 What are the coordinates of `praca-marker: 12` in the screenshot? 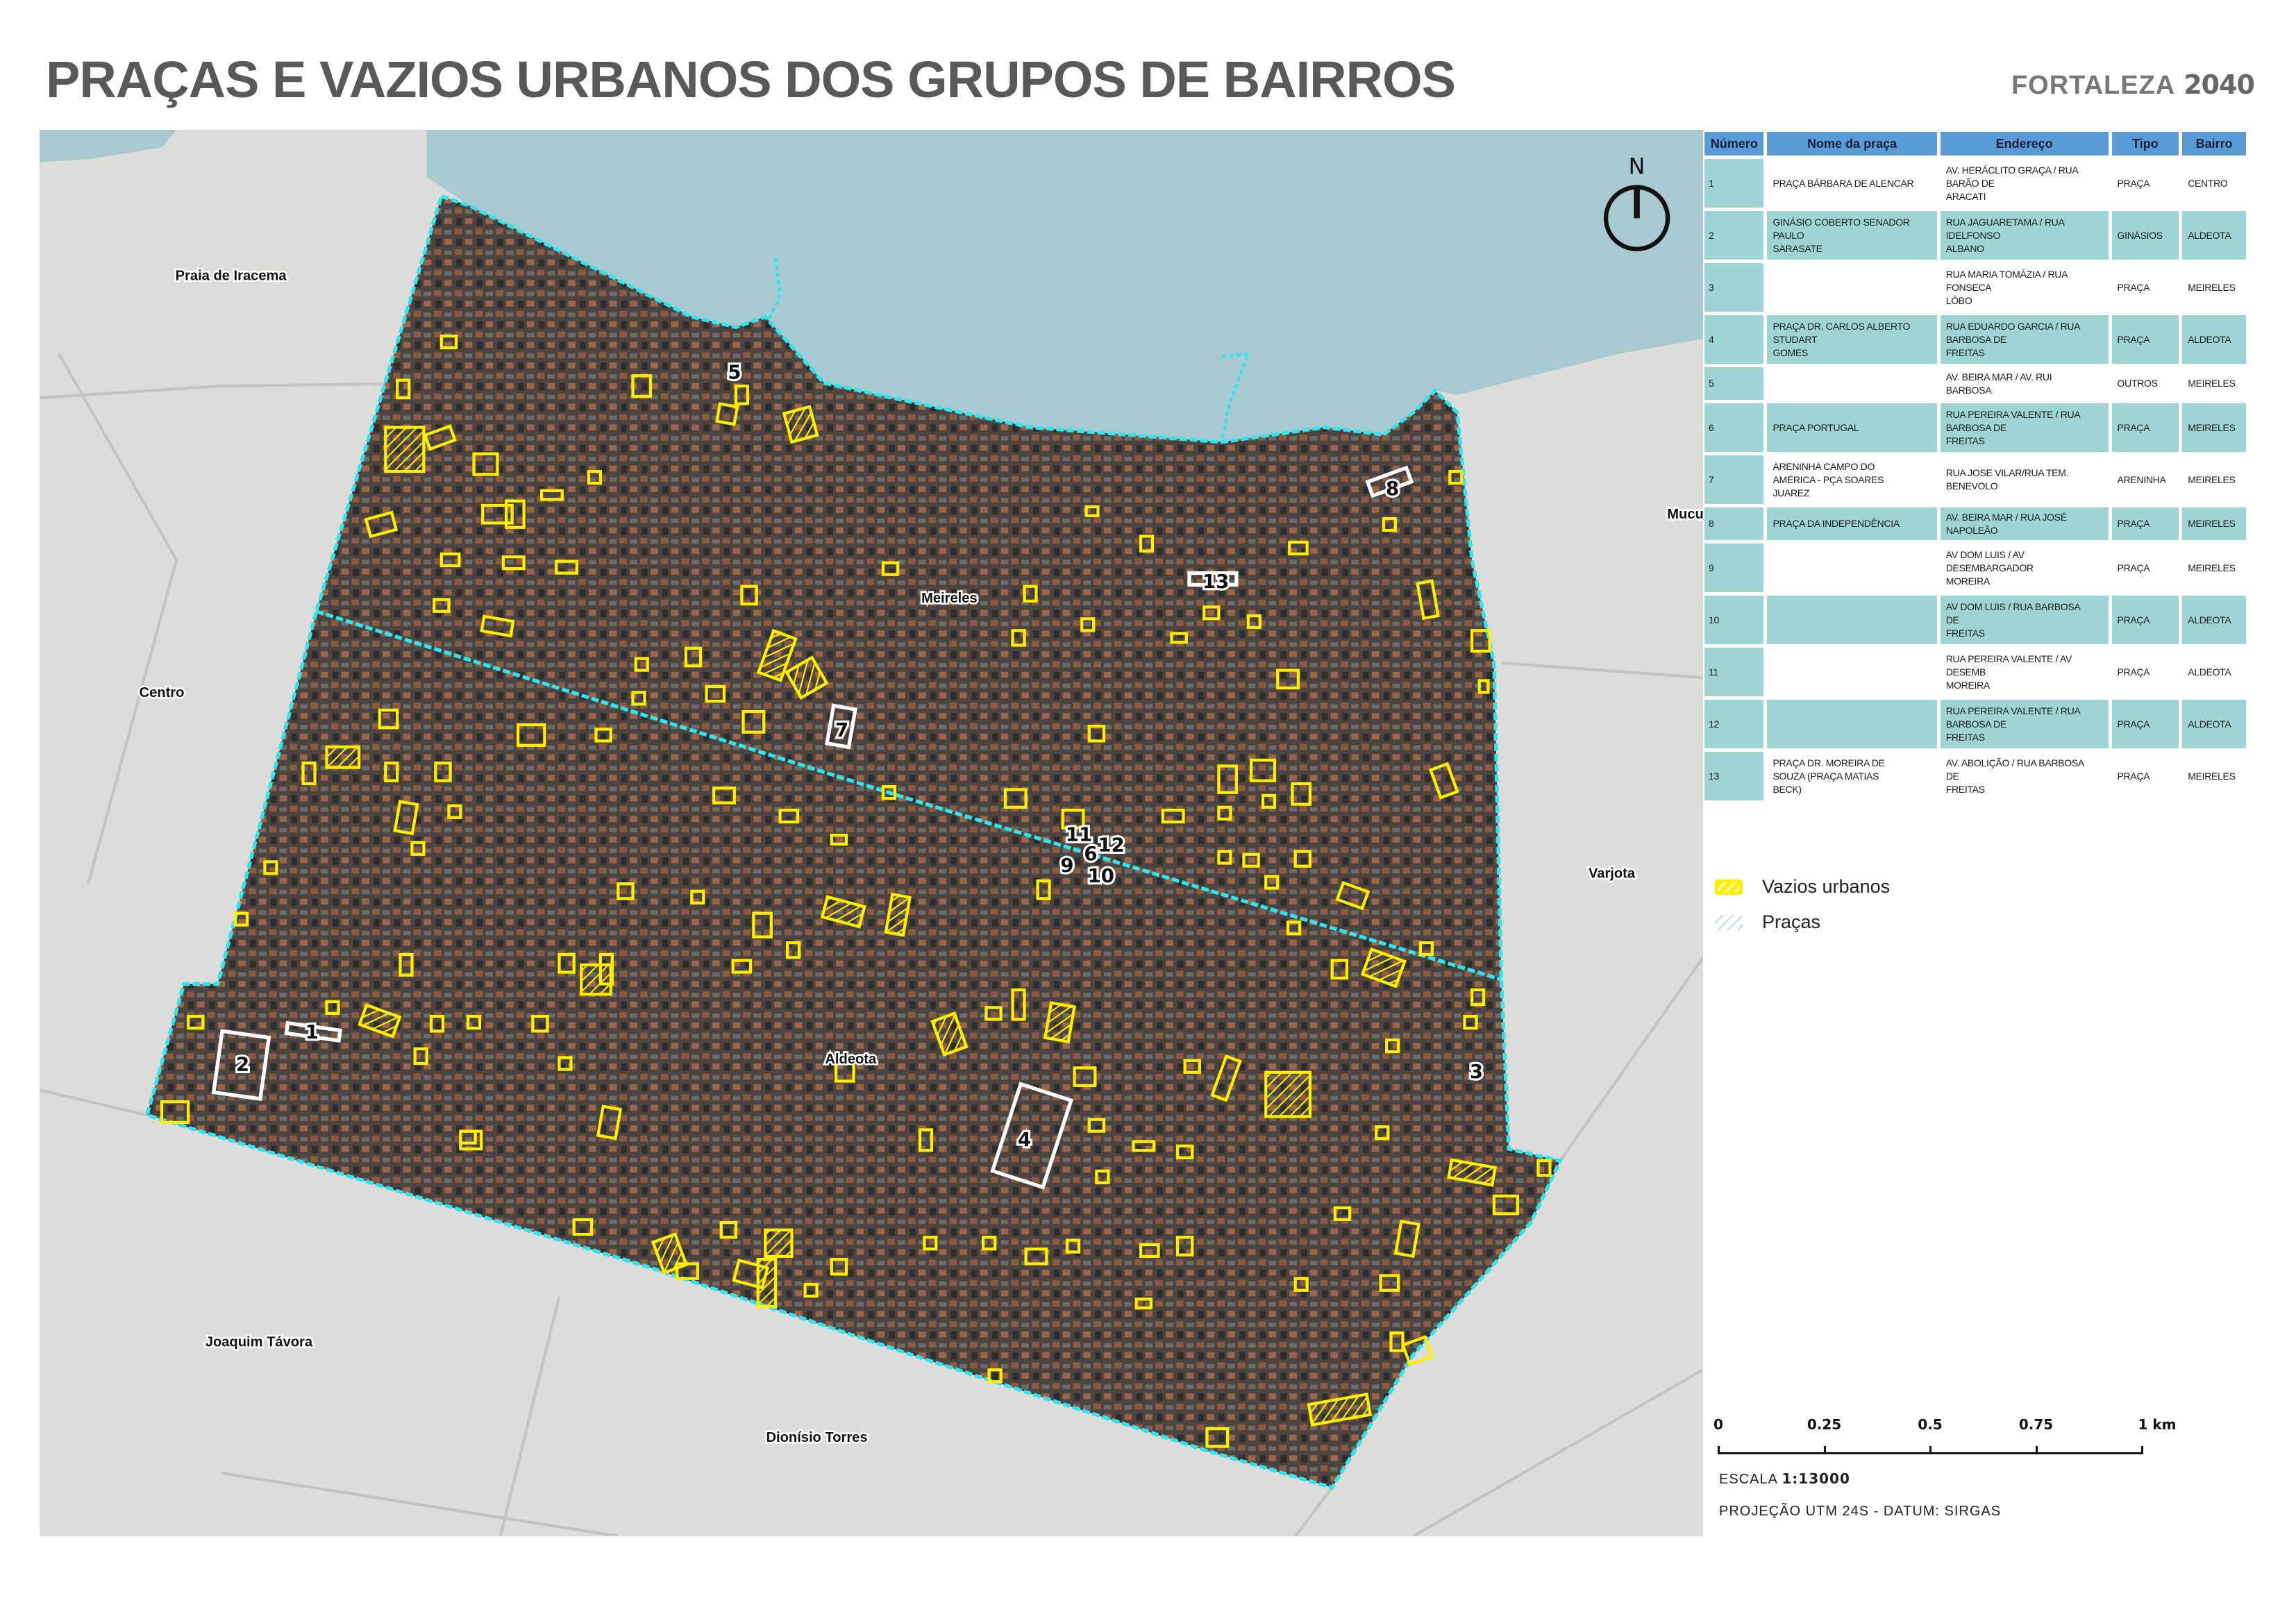 It's located at (1111, 844).